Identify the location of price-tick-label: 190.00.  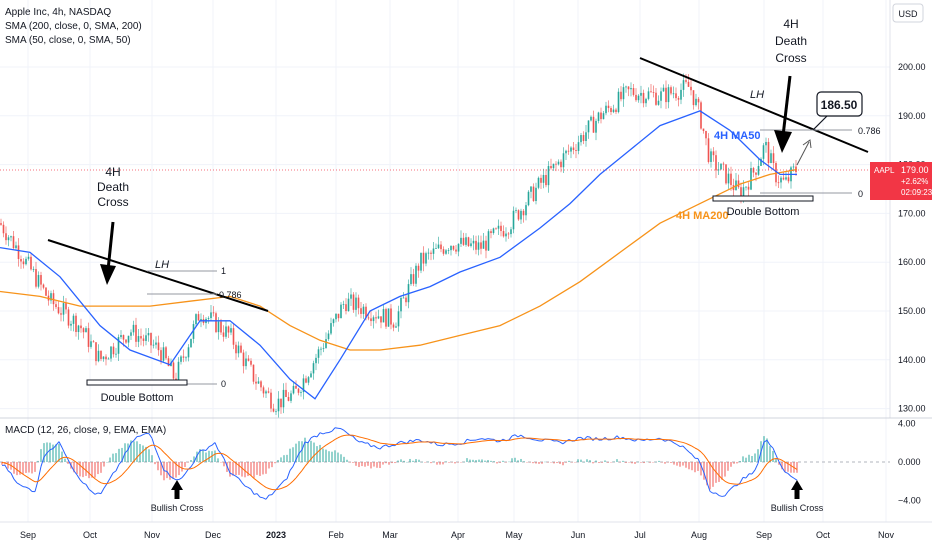
(912, 116).